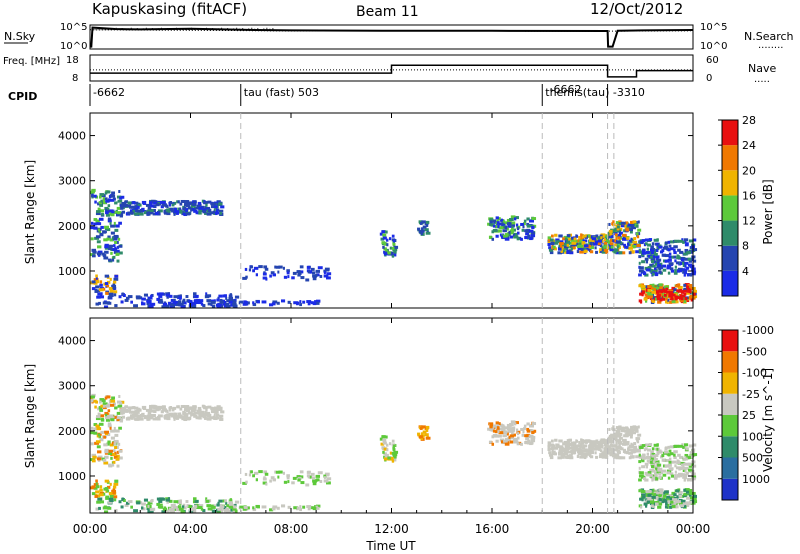  I want to click on time-tick-label: 00:00, so click(693, 529).